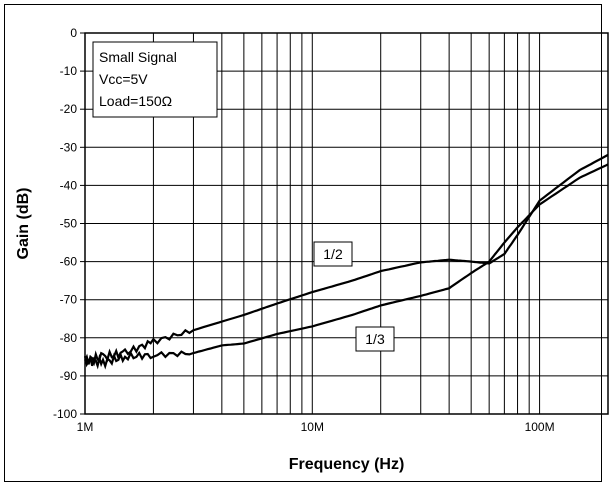 This screenshot has width=609, height=488. Describe the element at coordinates (69, 300) in the screenshot. I see `y-tick-label: -70` at that location.